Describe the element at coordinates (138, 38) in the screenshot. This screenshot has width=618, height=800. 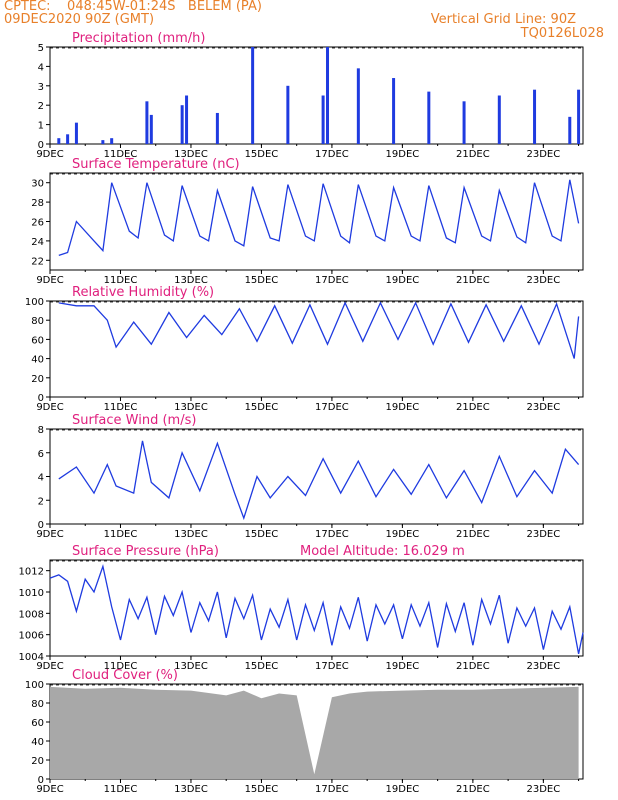
I see `panel-title: Precipitation (mm/h)` at that location.